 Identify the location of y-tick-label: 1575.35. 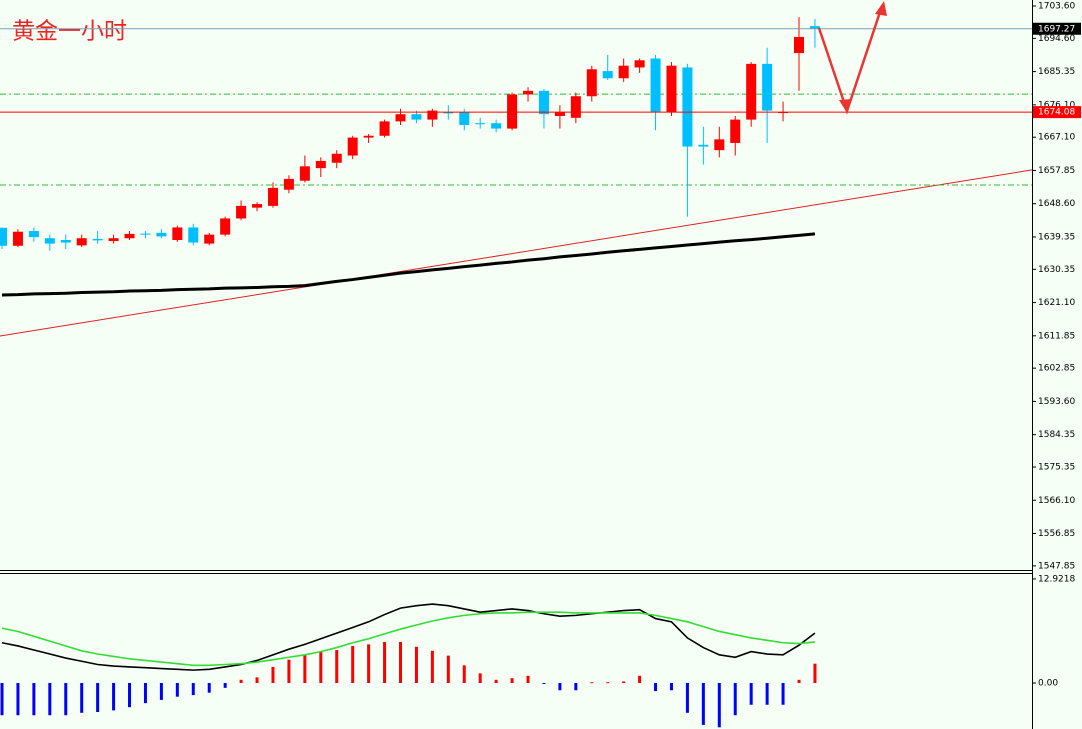
(1056, 468).